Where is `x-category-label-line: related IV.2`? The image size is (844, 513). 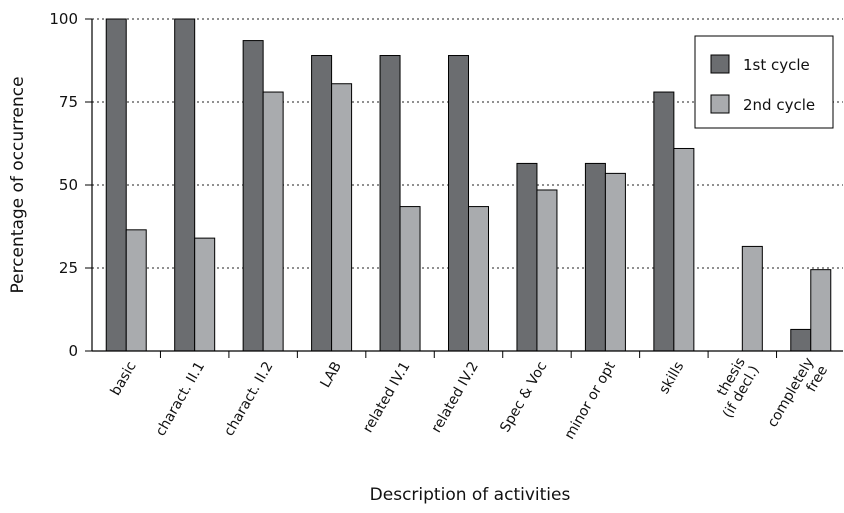
x-category-label-line: related IV.2 is located at coordinates (454, 397).